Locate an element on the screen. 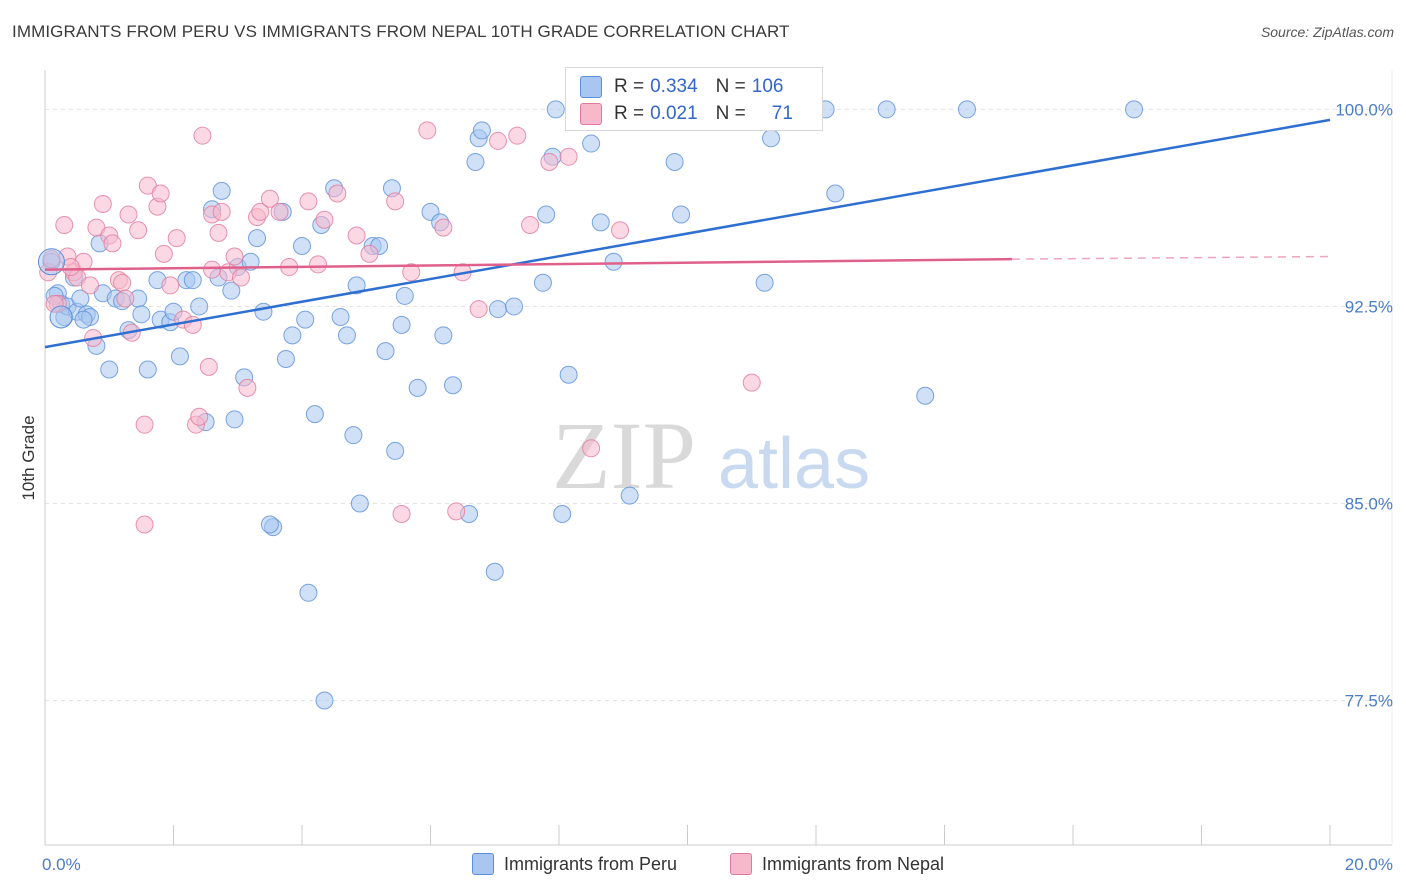 This screenshot has height=892, width=1406. nepal-trend-extension is located at coordinates (1171, 257).